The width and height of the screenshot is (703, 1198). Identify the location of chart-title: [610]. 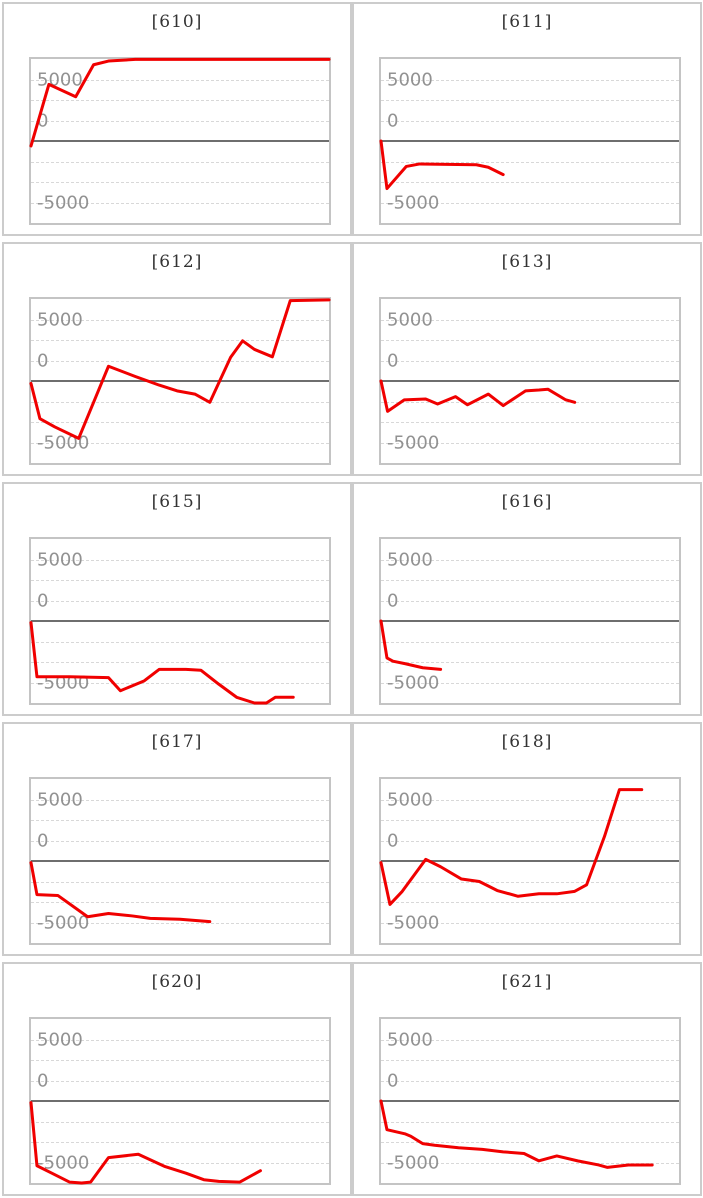
(177, 22).